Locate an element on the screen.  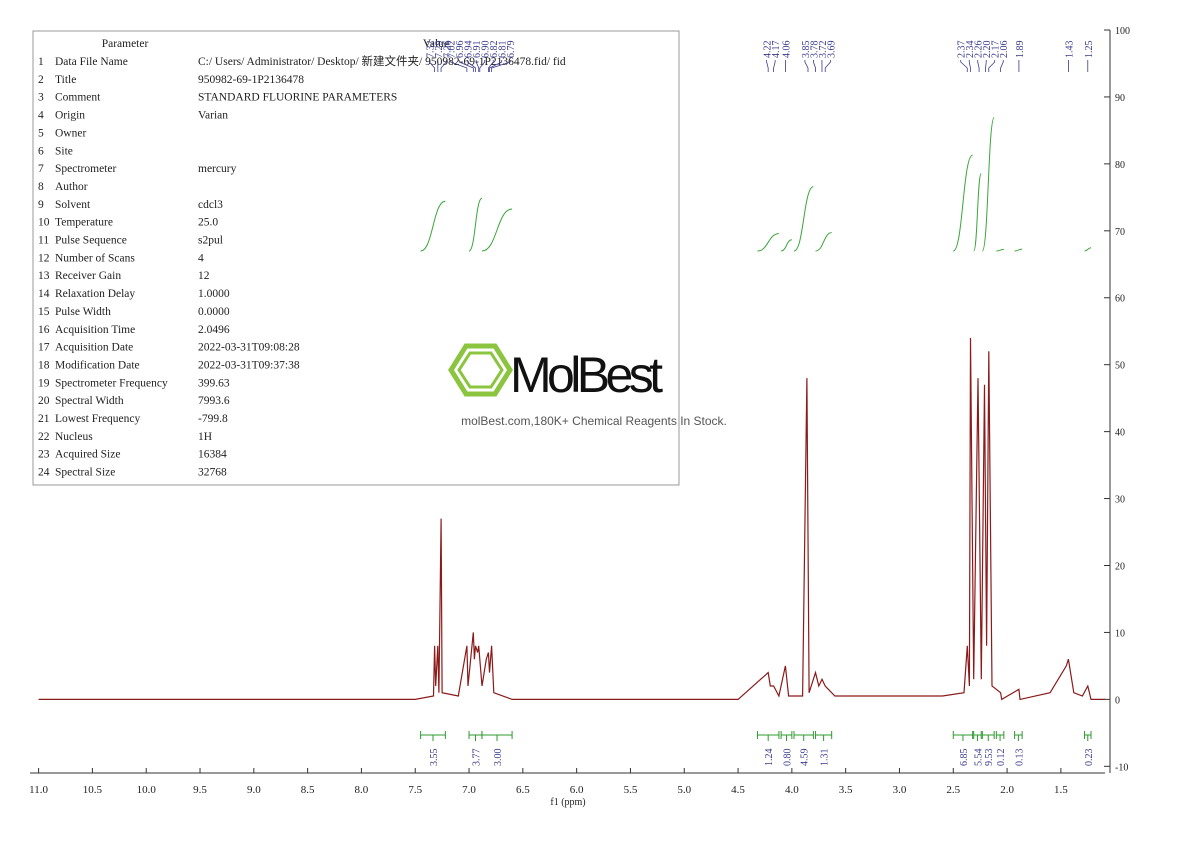
peak-label: 2.37 is located at coordinates (962, 50).